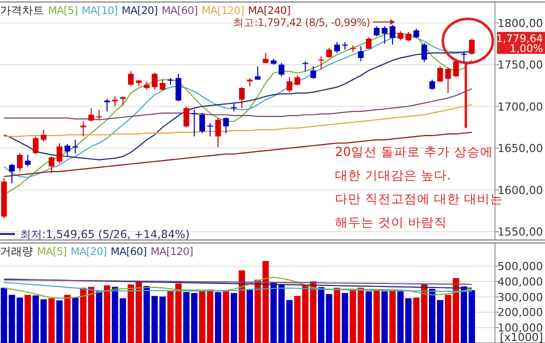  Describe the element at coordinates (100, 11) in the screenshot. I see `text: MA[10]` at that location.